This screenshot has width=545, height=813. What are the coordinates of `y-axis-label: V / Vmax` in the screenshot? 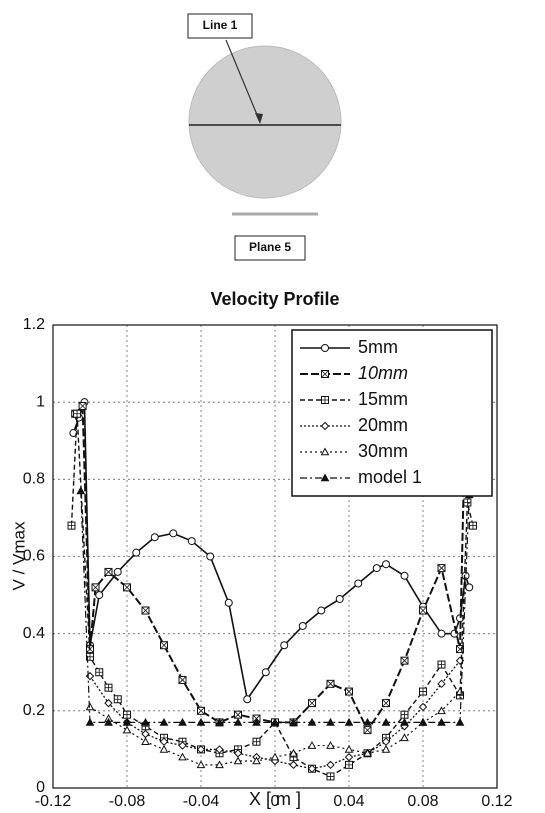 It's located at (18, 555).